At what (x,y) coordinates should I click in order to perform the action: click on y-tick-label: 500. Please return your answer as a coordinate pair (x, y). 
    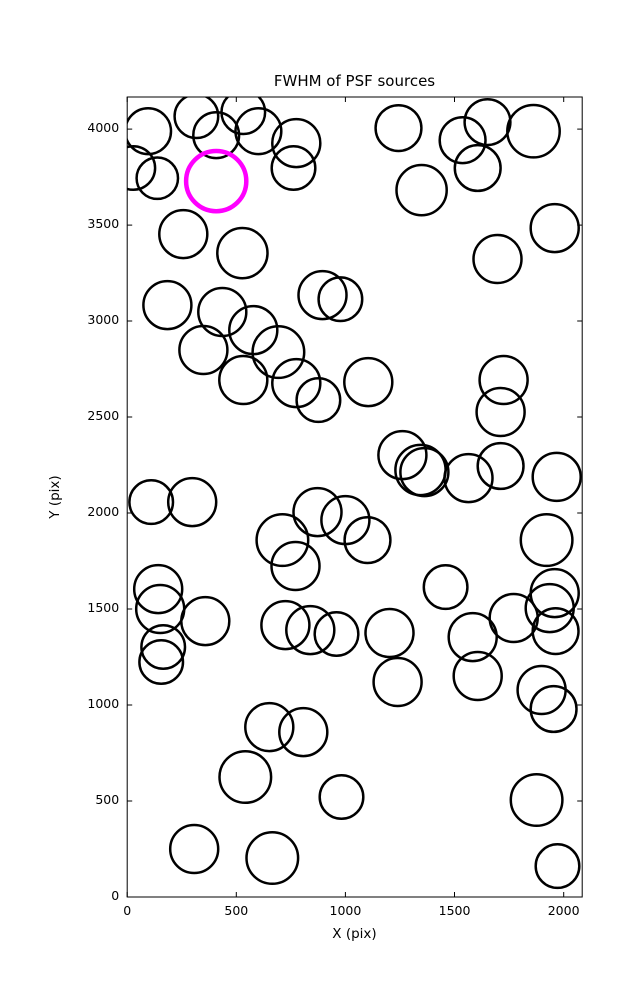
    Looking at the image, I should click on (107, 799).